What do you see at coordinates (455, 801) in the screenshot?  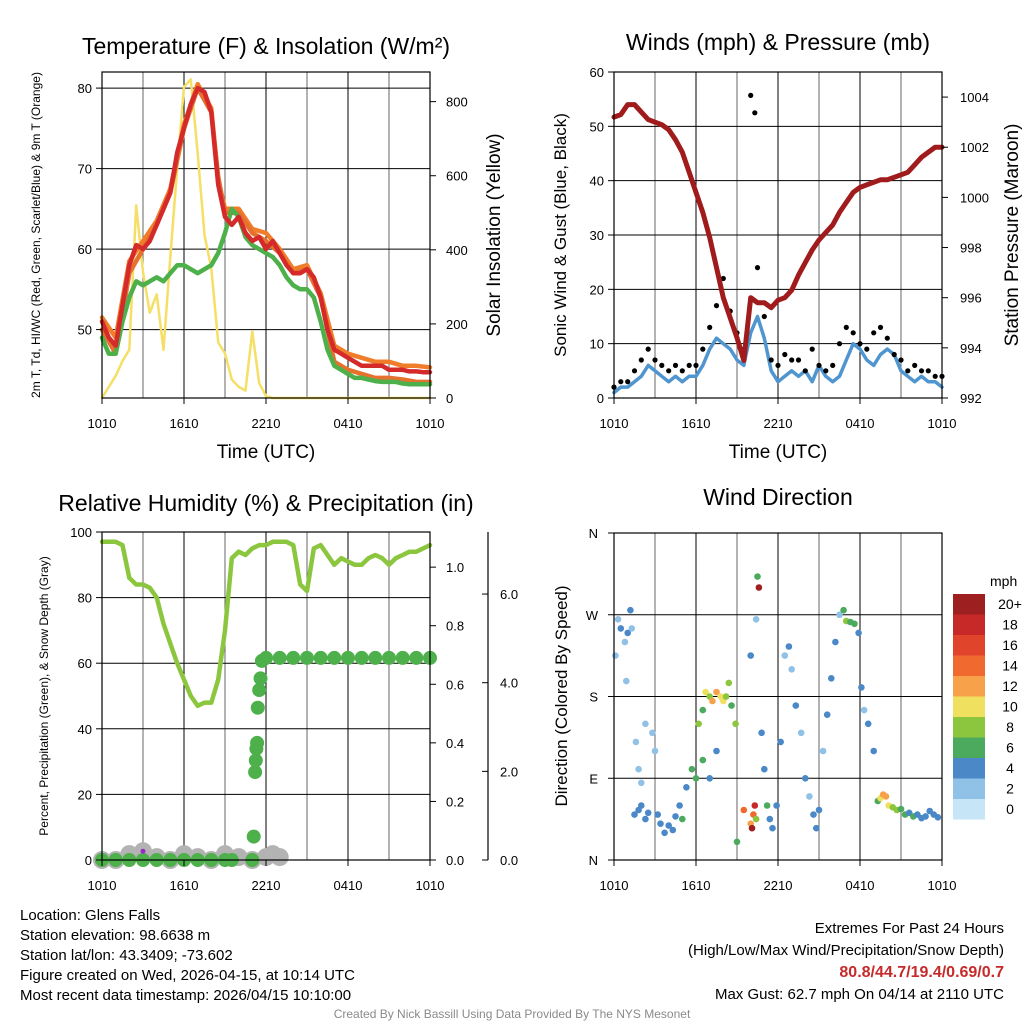 I see `precip-ytick-label: 0.2` at bounding box center [455, 801].